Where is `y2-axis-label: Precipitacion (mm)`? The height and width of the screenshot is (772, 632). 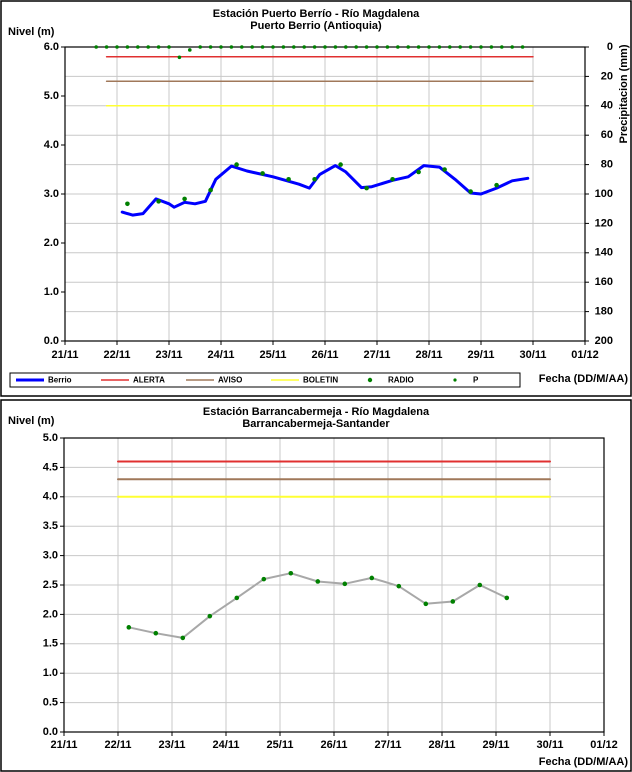
y2-axis-label: Precipitacion (mm) is located at coordinates (624, 93).